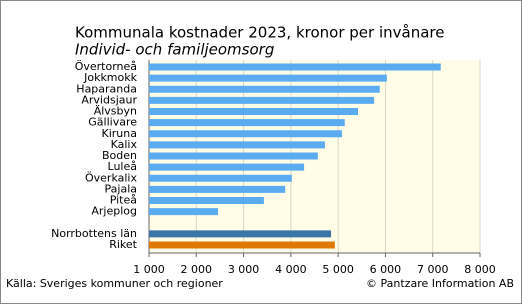 The height and width of the screenshot is (304, 522). I want to click on y-tick-label: Kiruna, so click(119, 133).